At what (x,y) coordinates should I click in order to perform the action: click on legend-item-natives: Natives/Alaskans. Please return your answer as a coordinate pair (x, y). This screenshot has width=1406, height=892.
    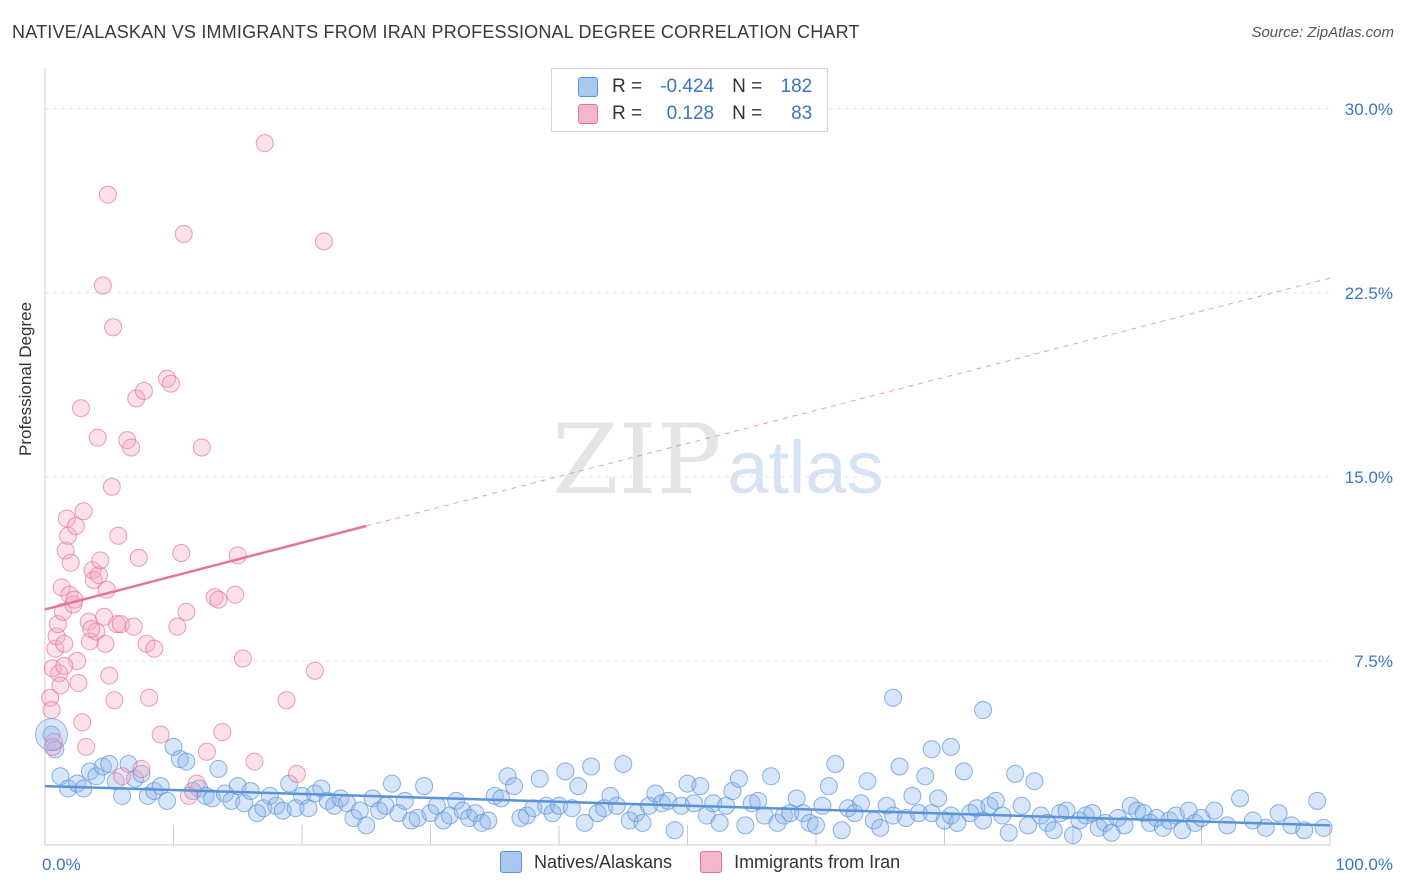
    Looking at the image, I should click on (586, 862).